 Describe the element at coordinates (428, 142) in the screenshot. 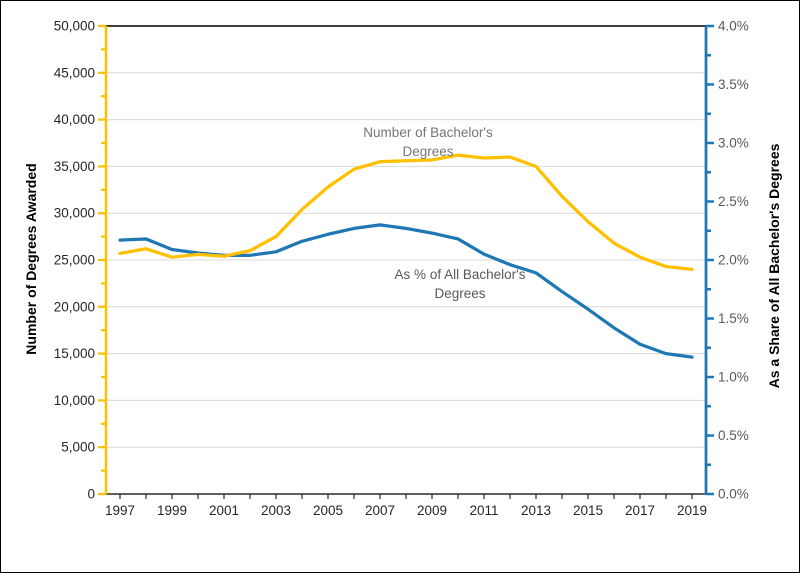

I see `series-label-number-of-degrees: Number of Bachelor's Degrees` at that location.